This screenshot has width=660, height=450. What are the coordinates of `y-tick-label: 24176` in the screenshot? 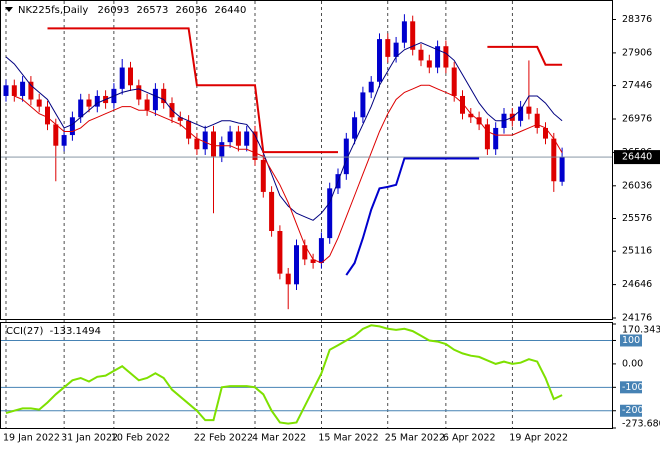 It's located at (637, 318).